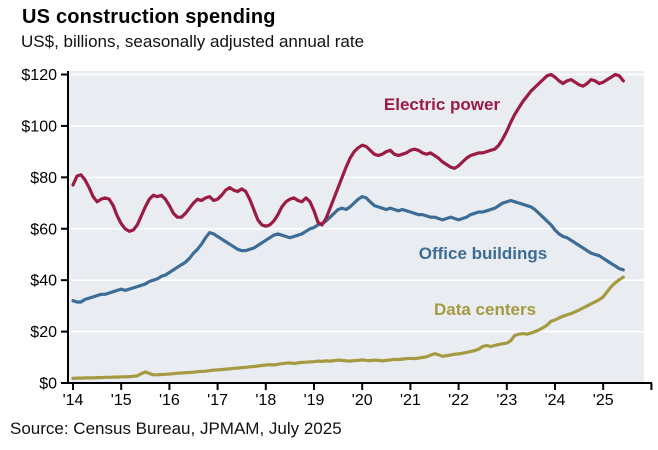 The width and height of the screenshot is (658, 450). What do you see at coordinates (458, 400) in the screenshot?
I see `x-tick-label: '22` at bounding box center [458, 400].